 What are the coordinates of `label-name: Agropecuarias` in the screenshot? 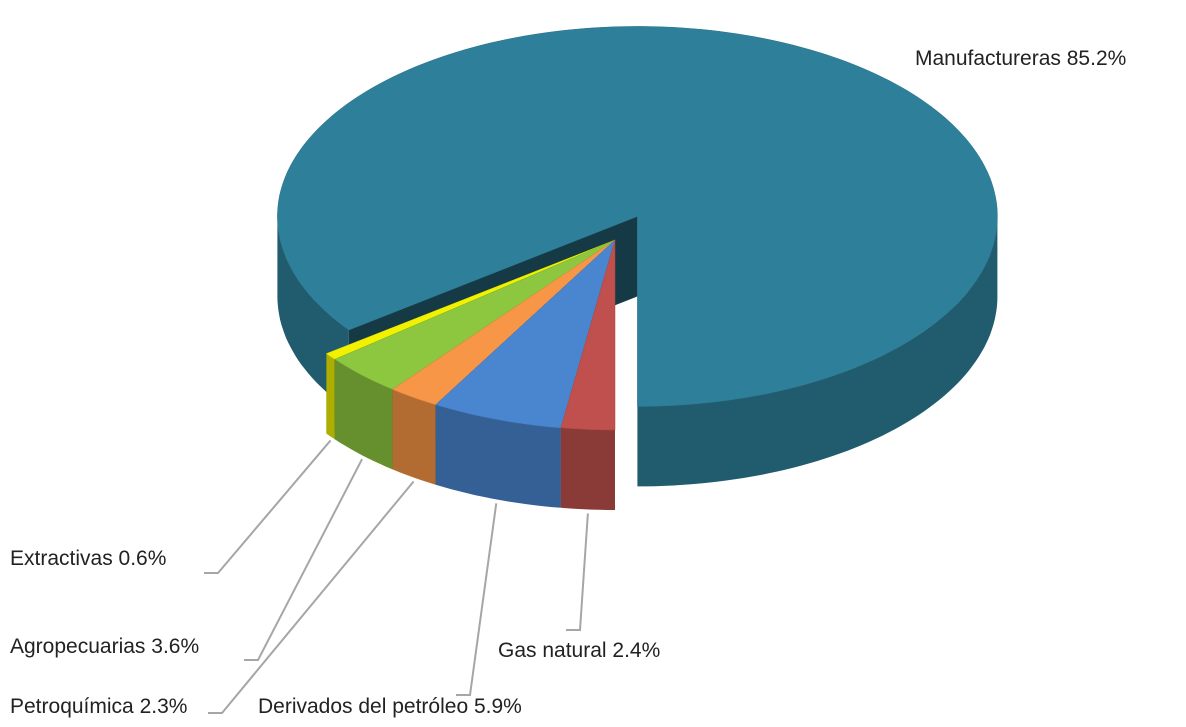 It's located at (77, 646).